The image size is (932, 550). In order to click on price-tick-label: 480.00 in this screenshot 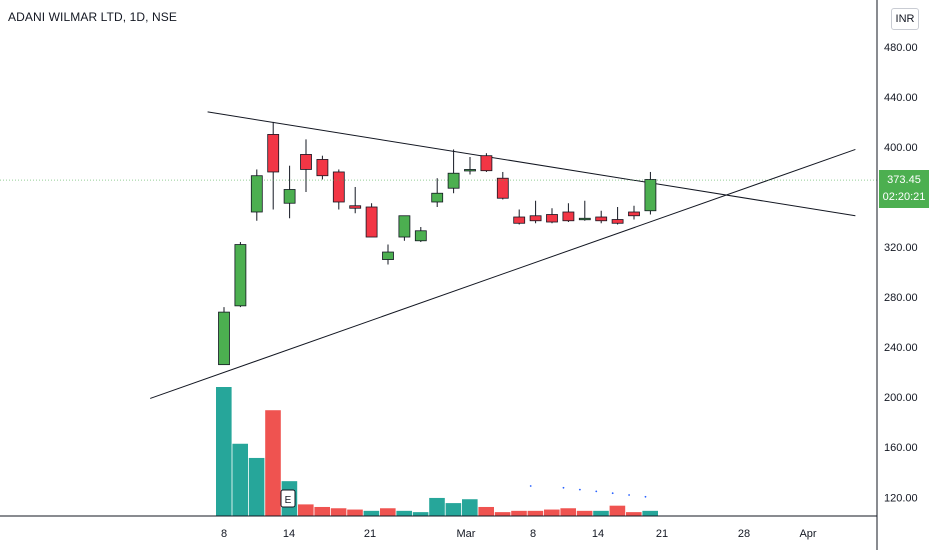, I will do `click(901, 48)`.